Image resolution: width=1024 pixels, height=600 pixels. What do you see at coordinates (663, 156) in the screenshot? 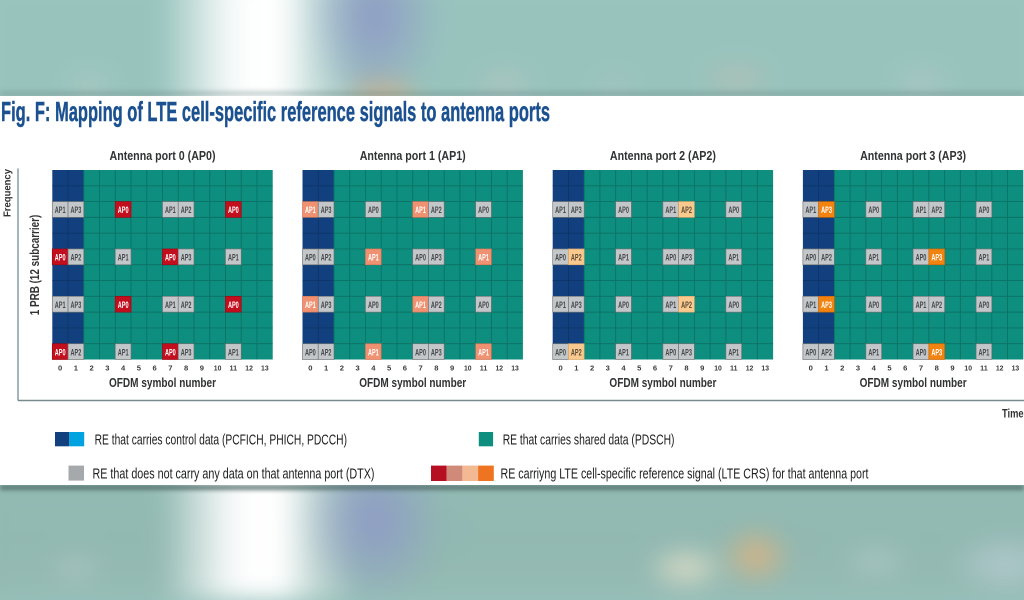
I see `svg-text: Antenna port 2 (AP2)` at bounding box center [663, 156].